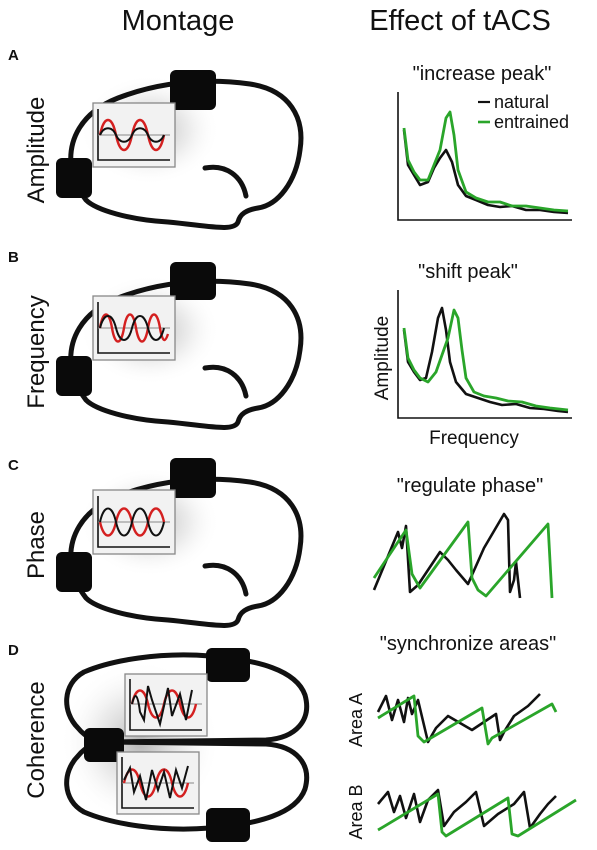 The width and height of the screenshot is (597, 850). What do you see at coordinates (13, 257) in the screenshot?
I see `panel-letter-b: B` at bounding box center [13, 257].